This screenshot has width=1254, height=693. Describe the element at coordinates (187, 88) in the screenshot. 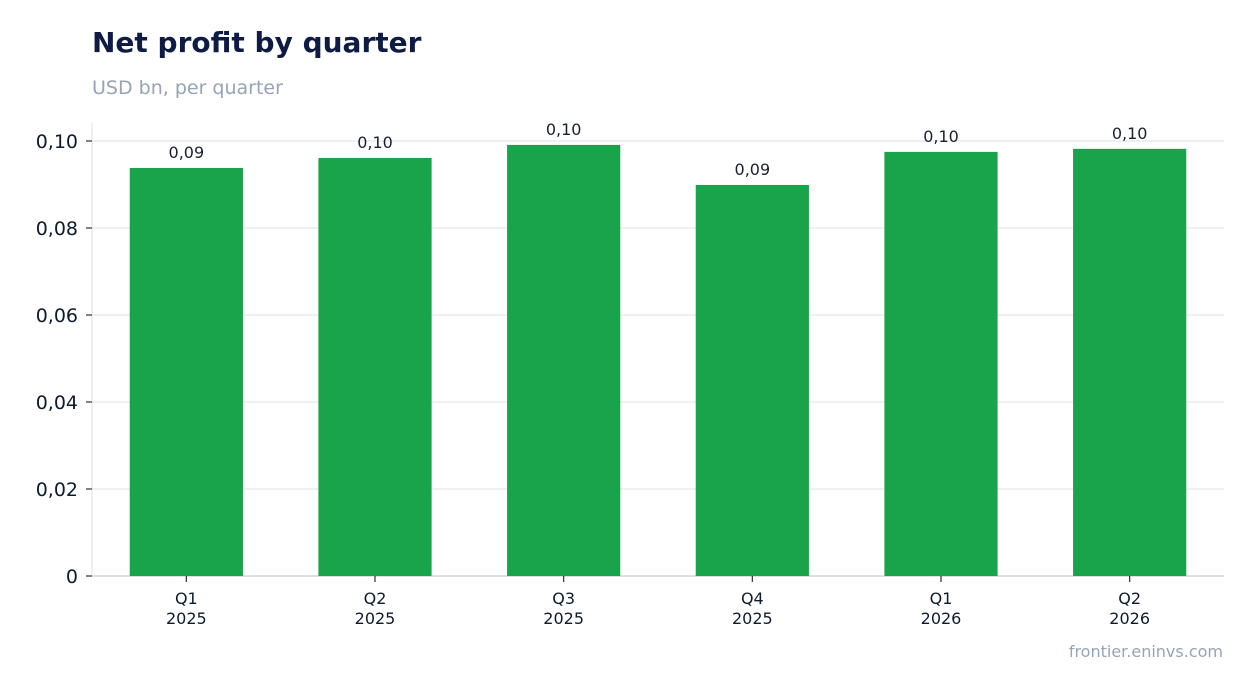

I see `chart-subtitle: USD bn, per quarter` at that location.